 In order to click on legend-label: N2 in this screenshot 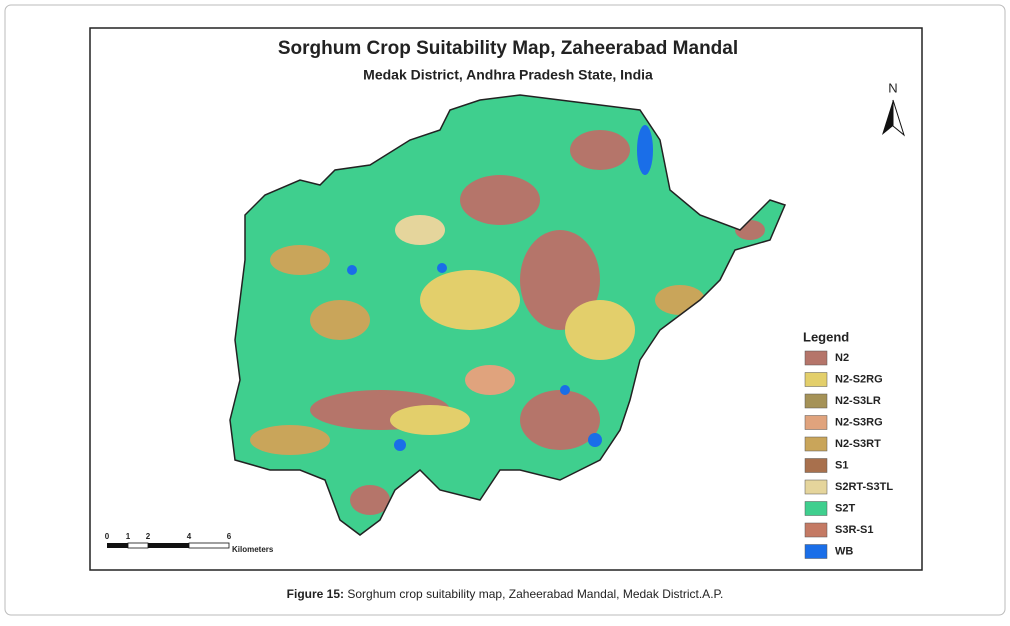, I will do `click(842, 358)`.